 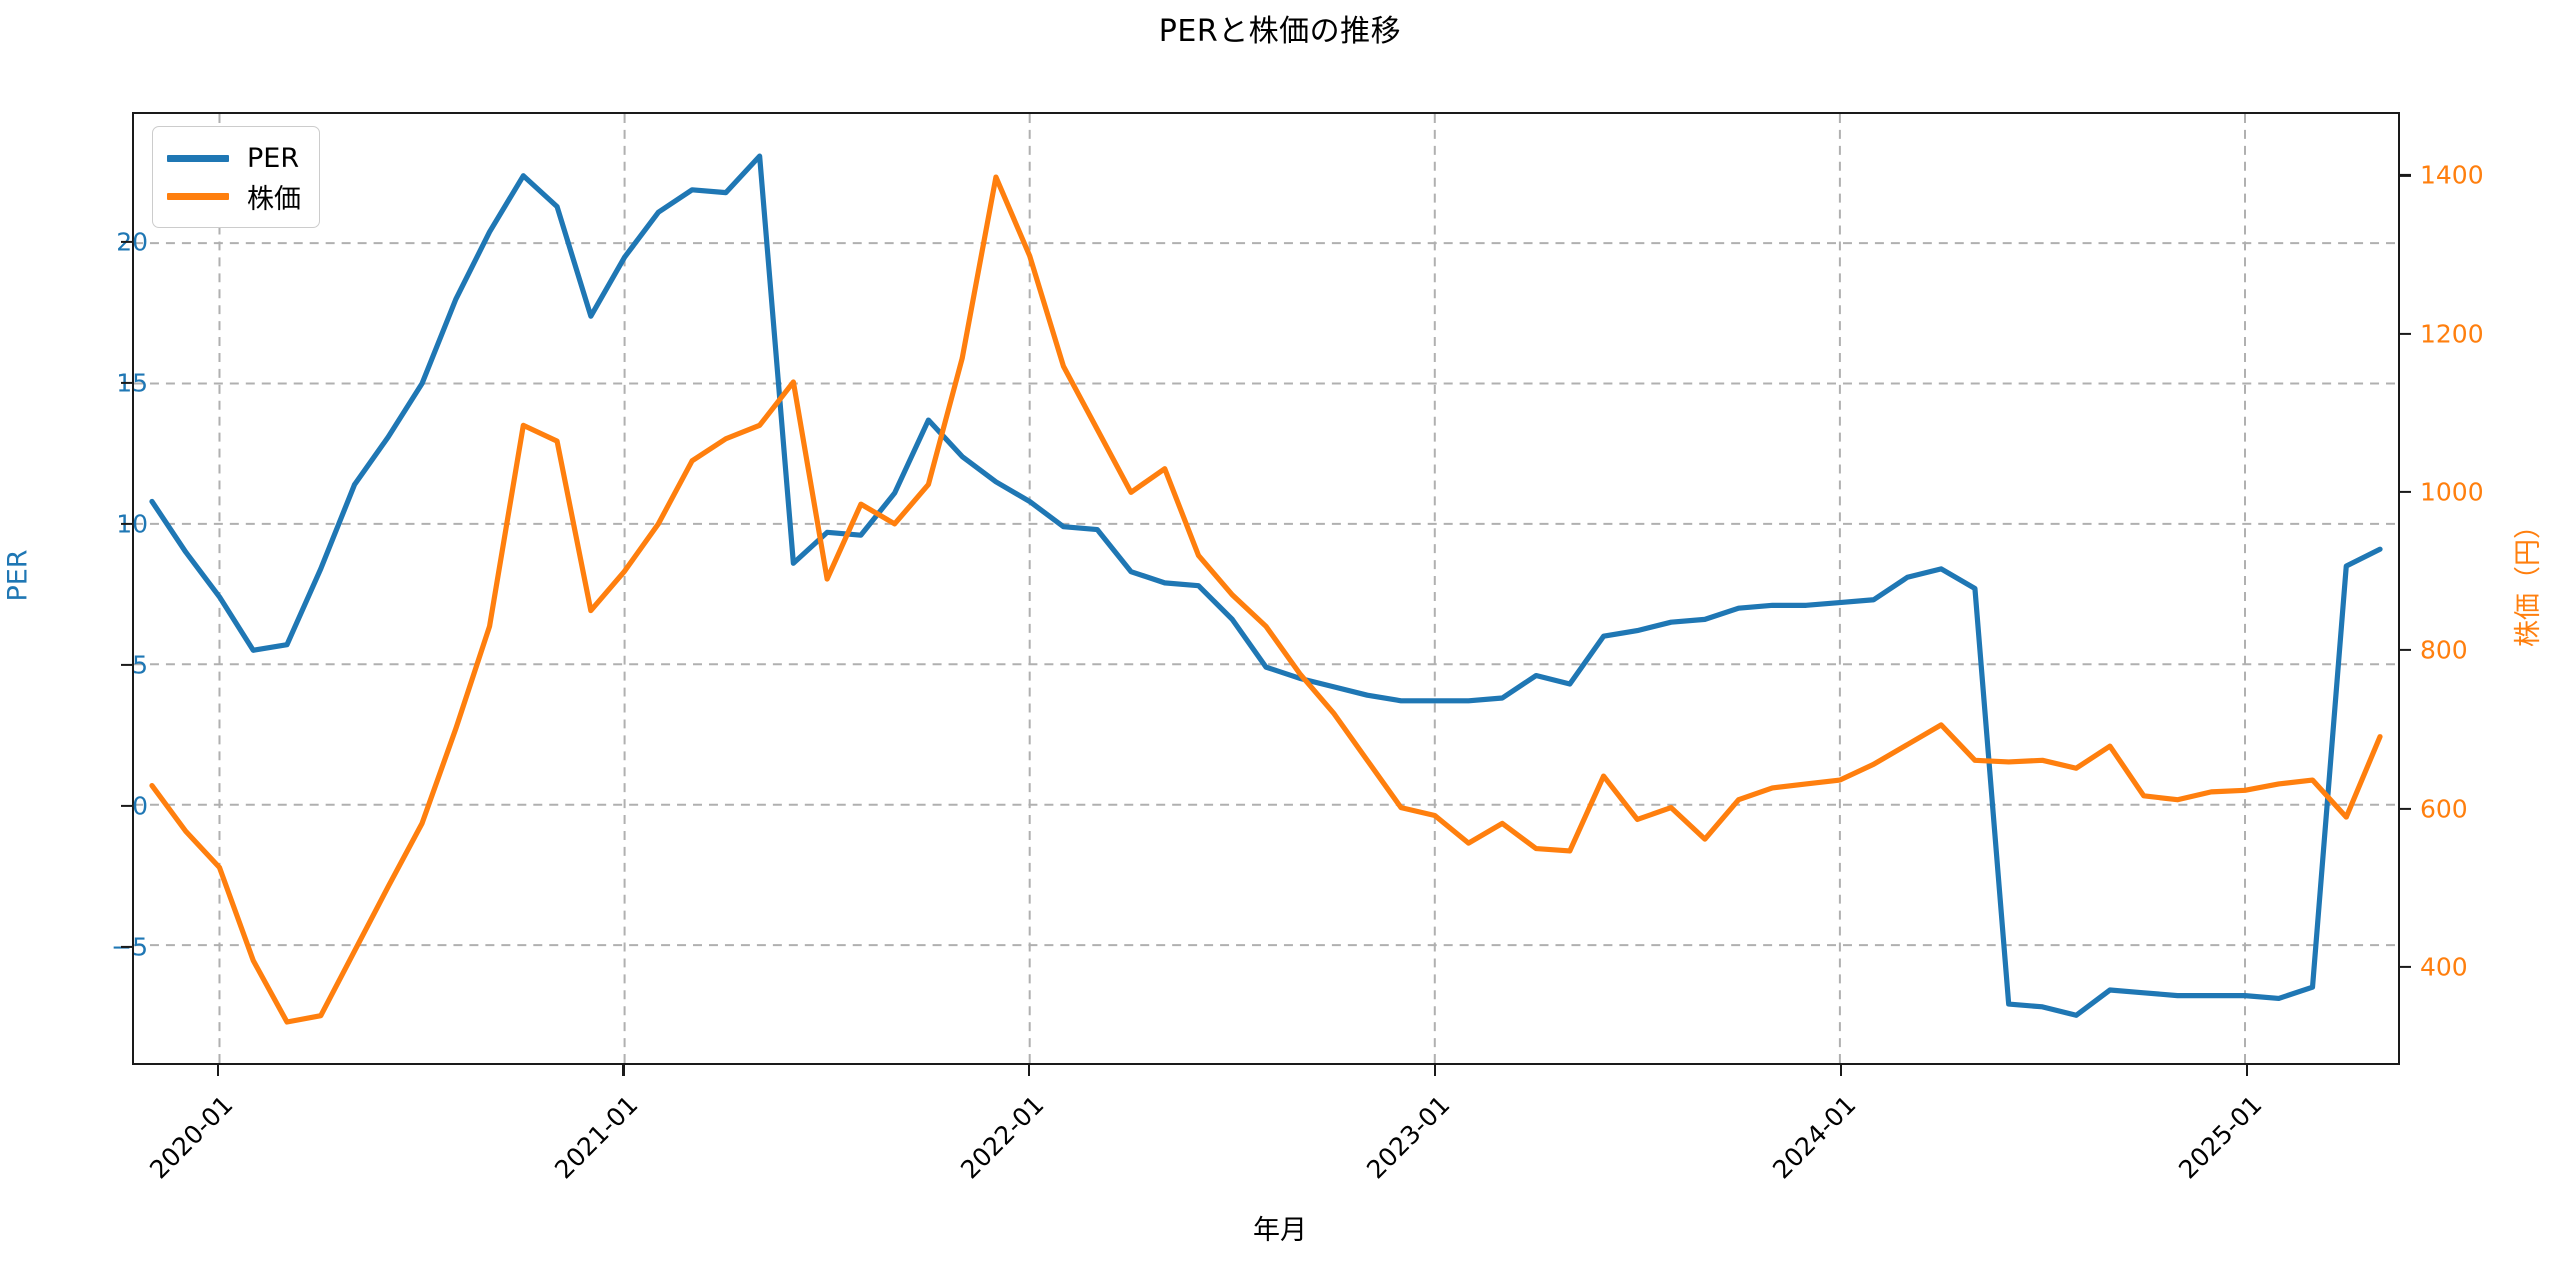 I want to click on legend-swatch-price, so click(x=198, y=196).